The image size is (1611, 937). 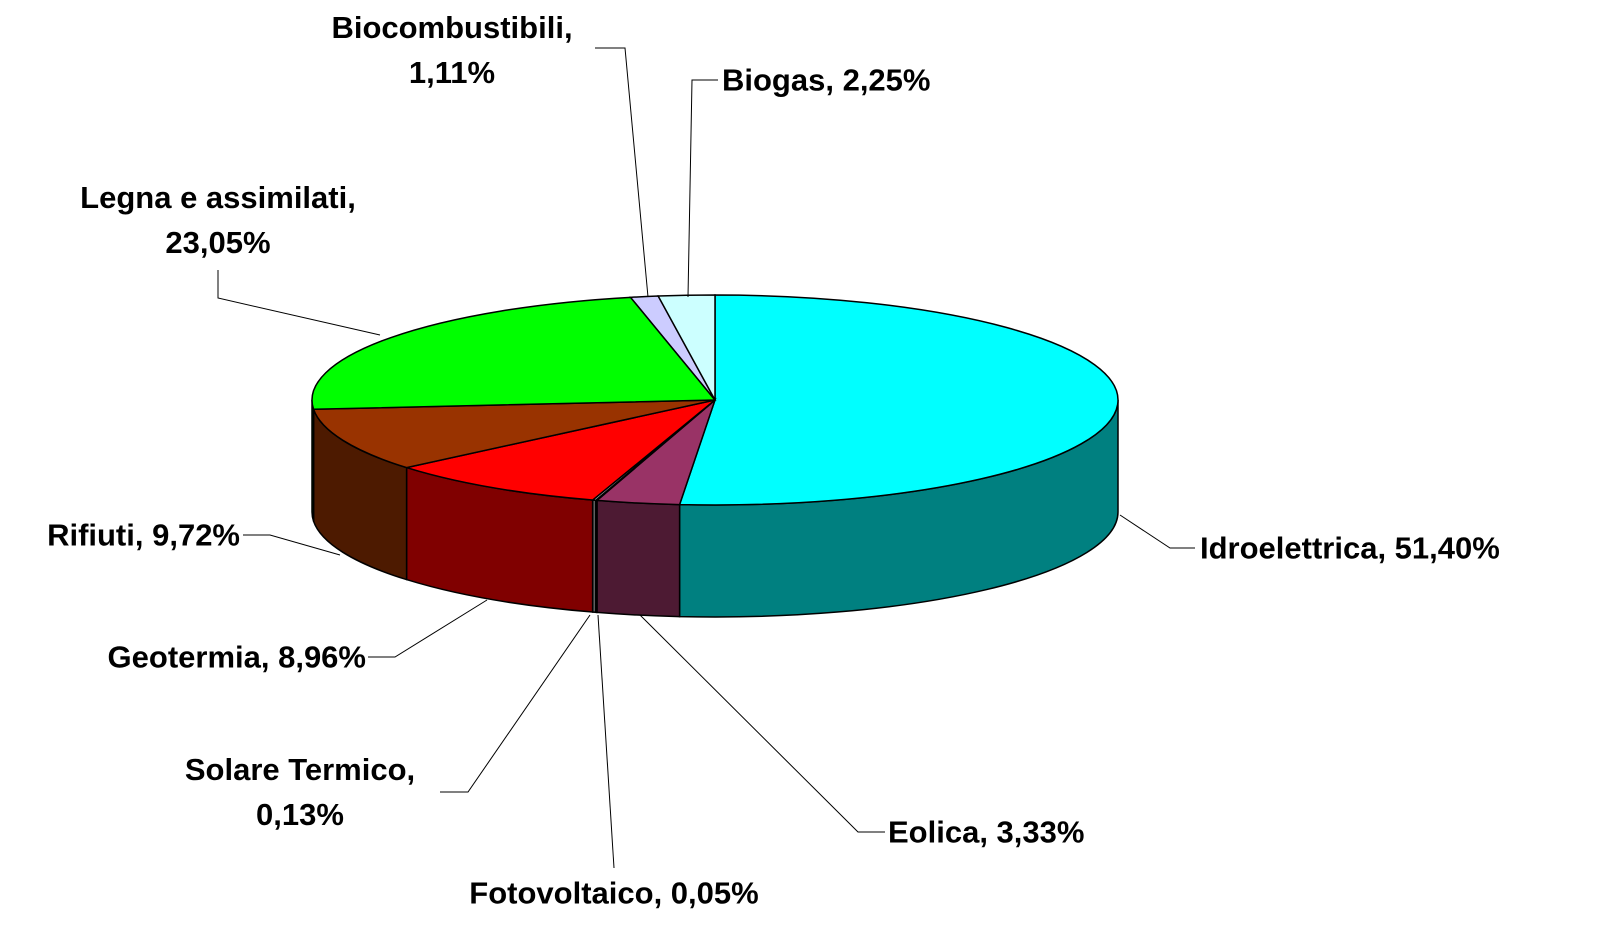 What do you see at coordinates (614, 893) in the screenshot?
I see `data-label: Fotovoltaico, 0,05%` at bounding box center [614, 893].